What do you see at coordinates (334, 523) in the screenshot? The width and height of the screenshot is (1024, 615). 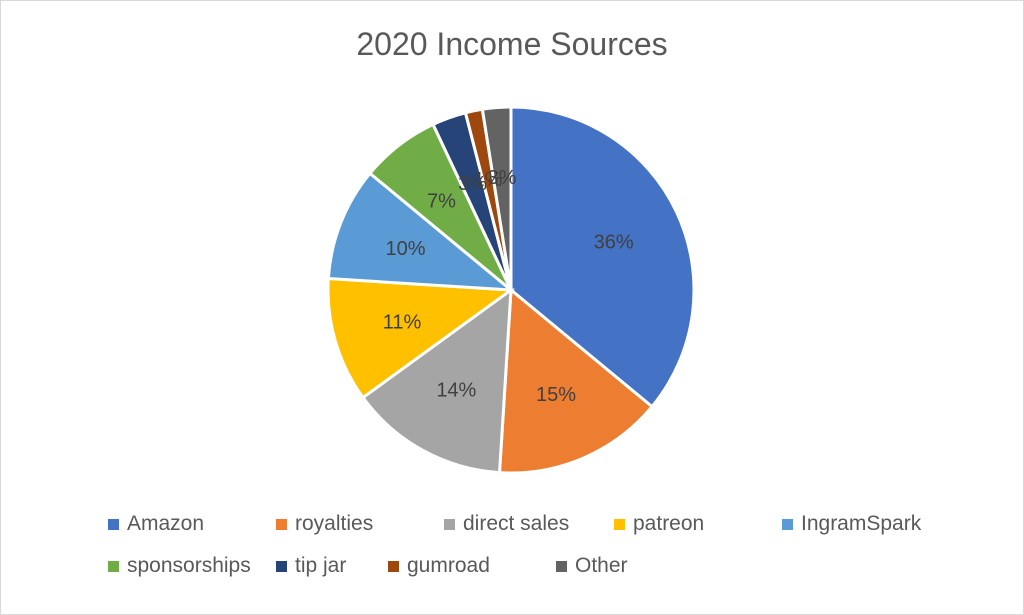 I see `legend-label: royalties` at bounding box center [334, 523].